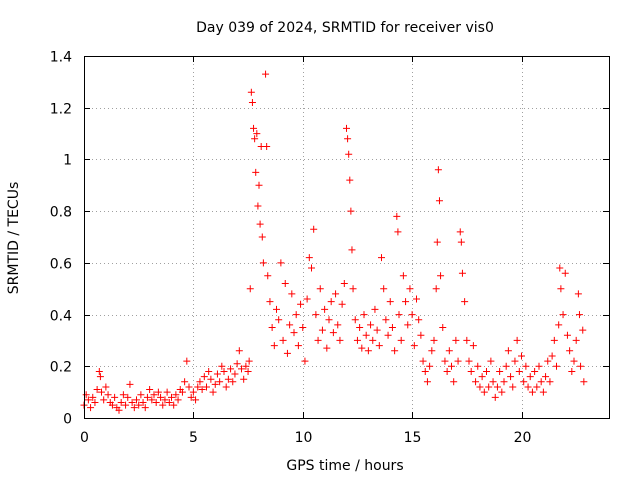 The width and height of the screenshot is (640, 480). Describe the element at coordinates (523, 438) in the screenshot. I see `x-tick-label: 20` at that location.